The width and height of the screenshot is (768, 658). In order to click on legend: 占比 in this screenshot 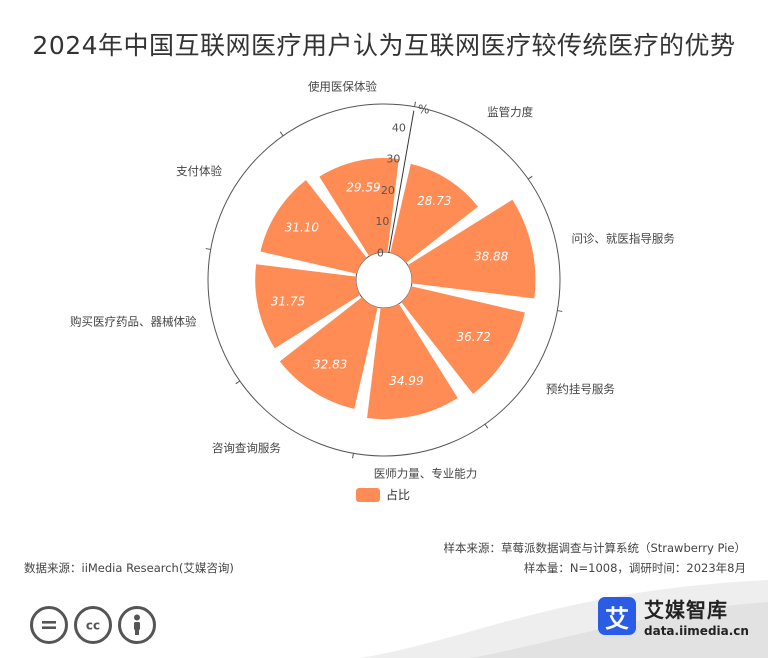, I will do `click(383, 494)`.